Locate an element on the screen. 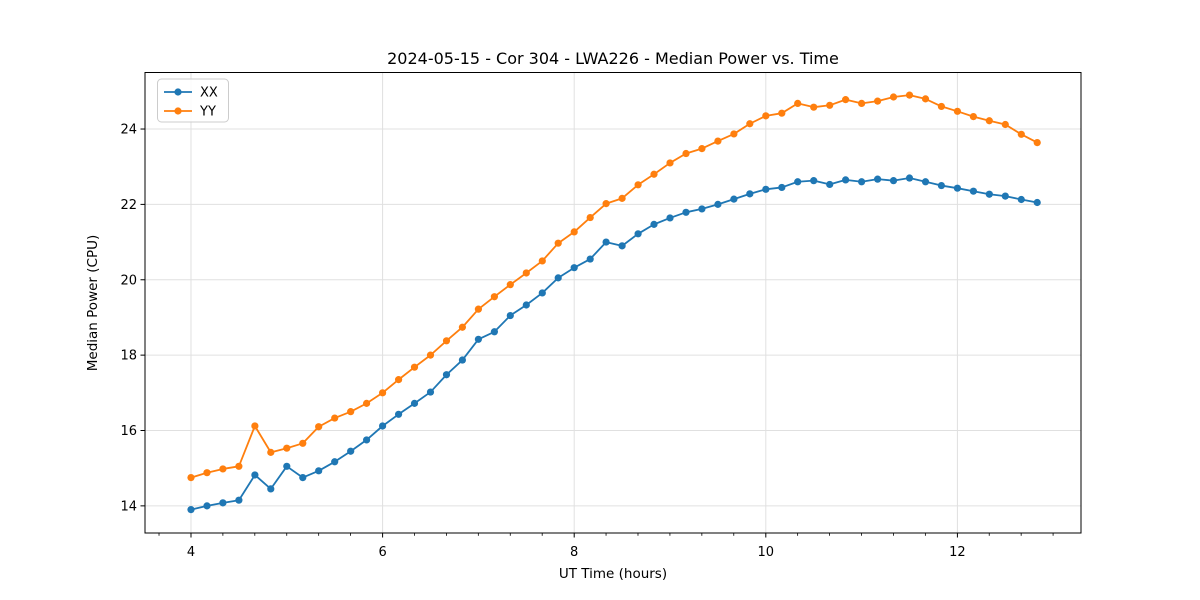 This screenshot has width=1200, height=600. y-tick-label: 16 is located at coordinates (128, 431).